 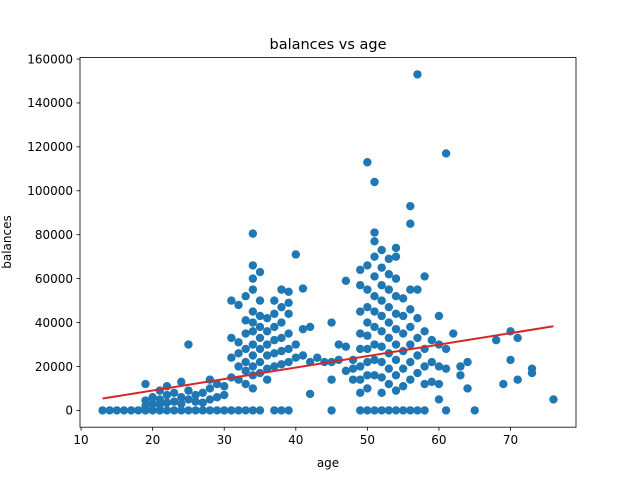 I want to click on x-tick-label: 20, so click(x=152, y=440).